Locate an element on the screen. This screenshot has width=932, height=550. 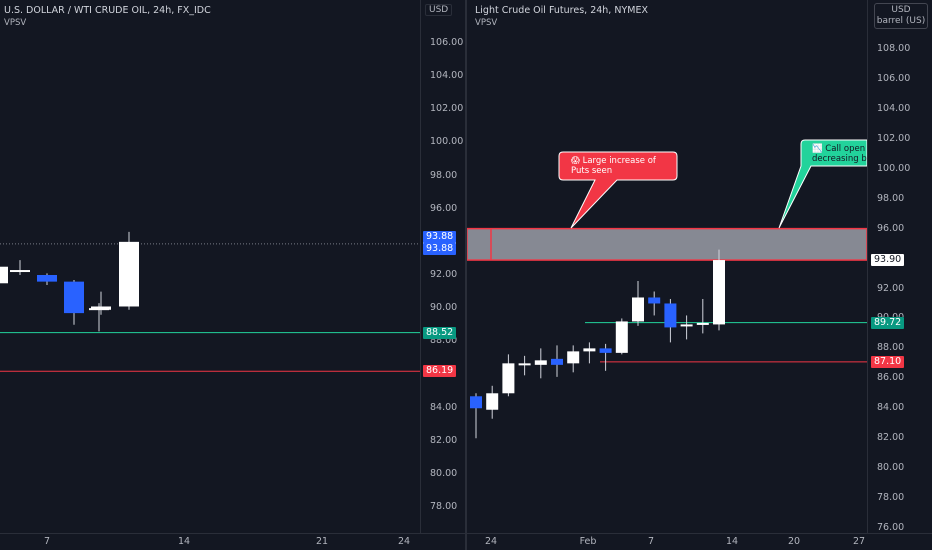
left-xtick: 14 is located at coordinates (184, 541).